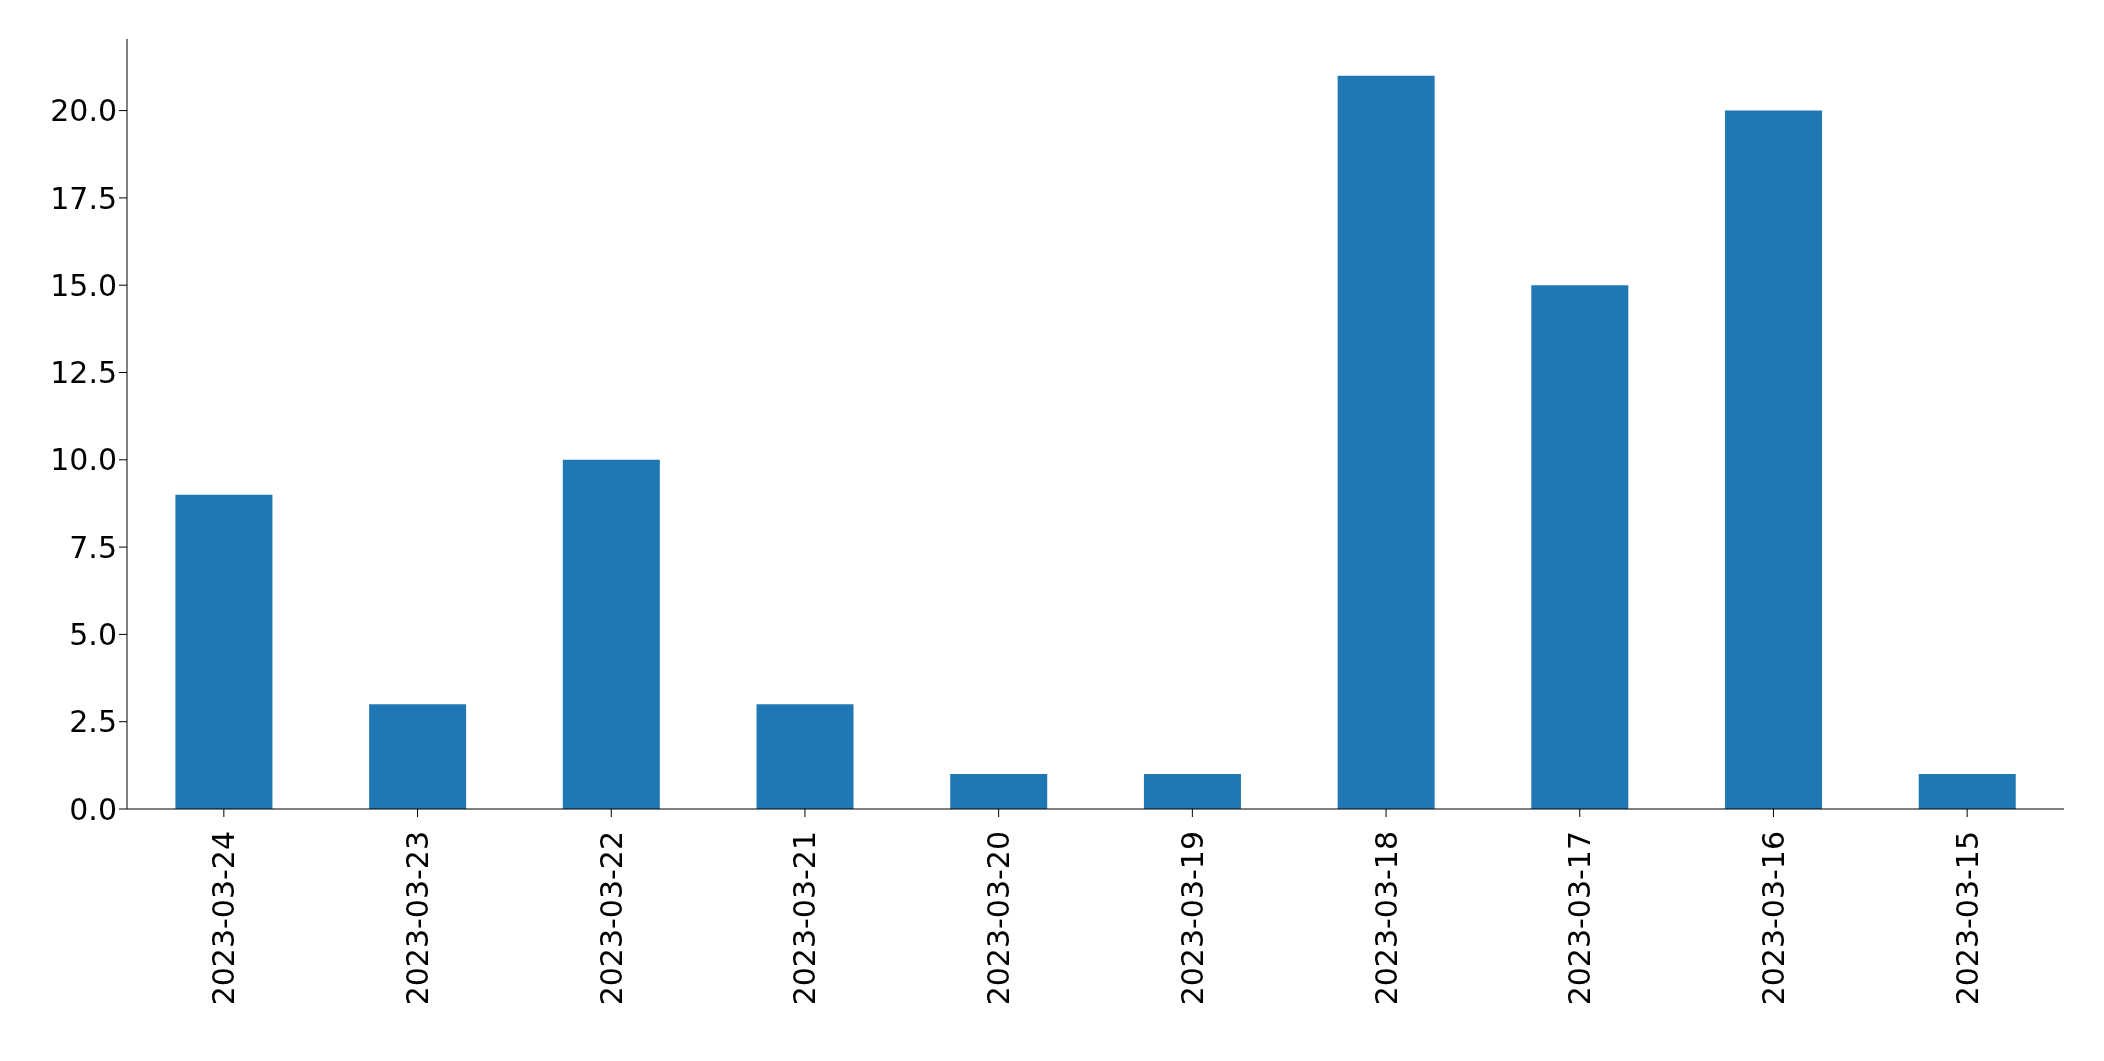  I want to click on x-tick-label: 2023-03-22, so click(611, 918).